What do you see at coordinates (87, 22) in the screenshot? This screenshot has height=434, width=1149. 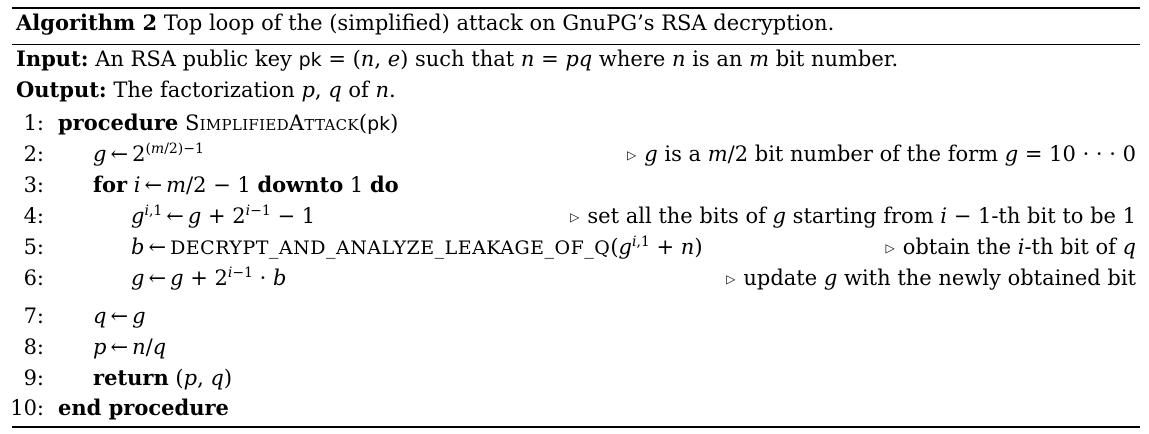 I see `algorithm-label: Algorithm 2` at bounding box center [87, 22].